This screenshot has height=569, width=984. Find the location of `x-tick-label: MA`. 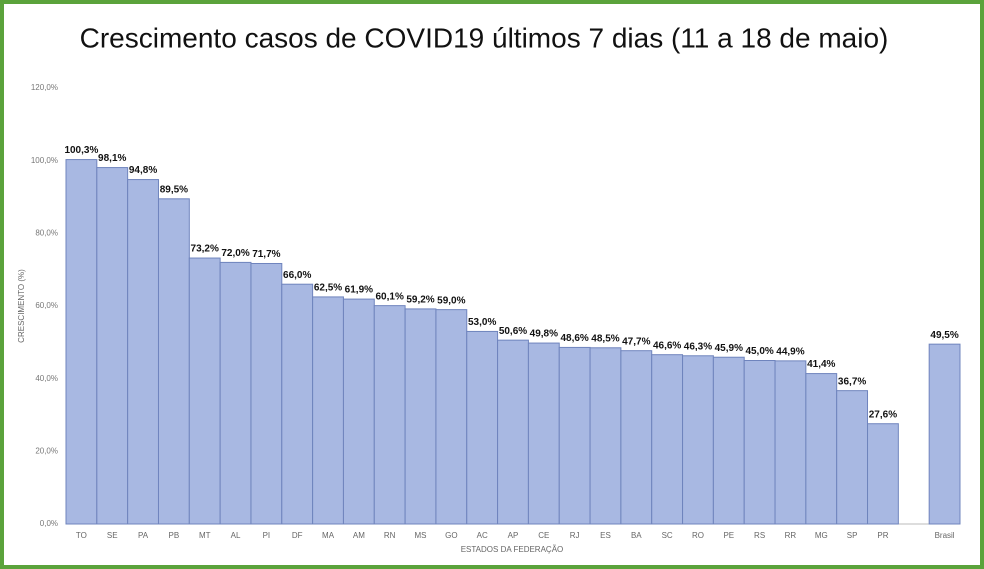

x-tick-label: MA is located at coordinates (328, 535).